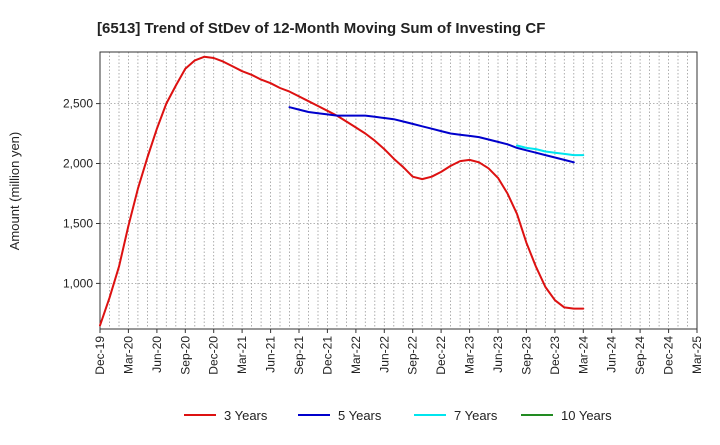 Image resolution: width=720 pixels, height=445 pixels. I want to click on x-tick-label: Mar-22, so click(356, 355).